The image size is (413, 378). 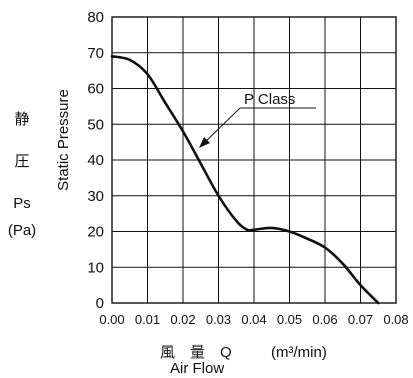 I want to click on y-tick-label: 10, so click(x=95, y=267).